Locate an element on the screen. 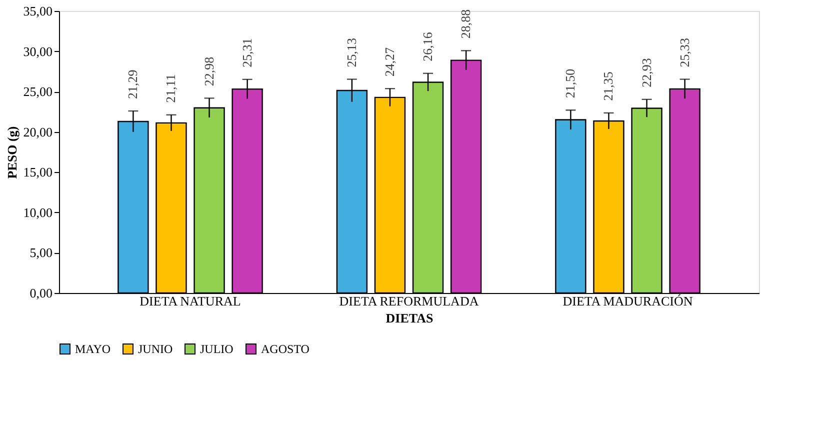 The width and height of the screenshot is (822, 425). legend-label: MAYO is located at coordinates (93, 349).